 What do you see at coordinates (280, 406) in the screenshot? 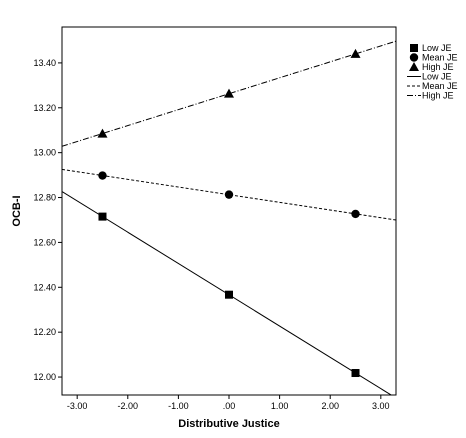
I see `x-tick-label: 1.00` at bounding box center [280, 406].